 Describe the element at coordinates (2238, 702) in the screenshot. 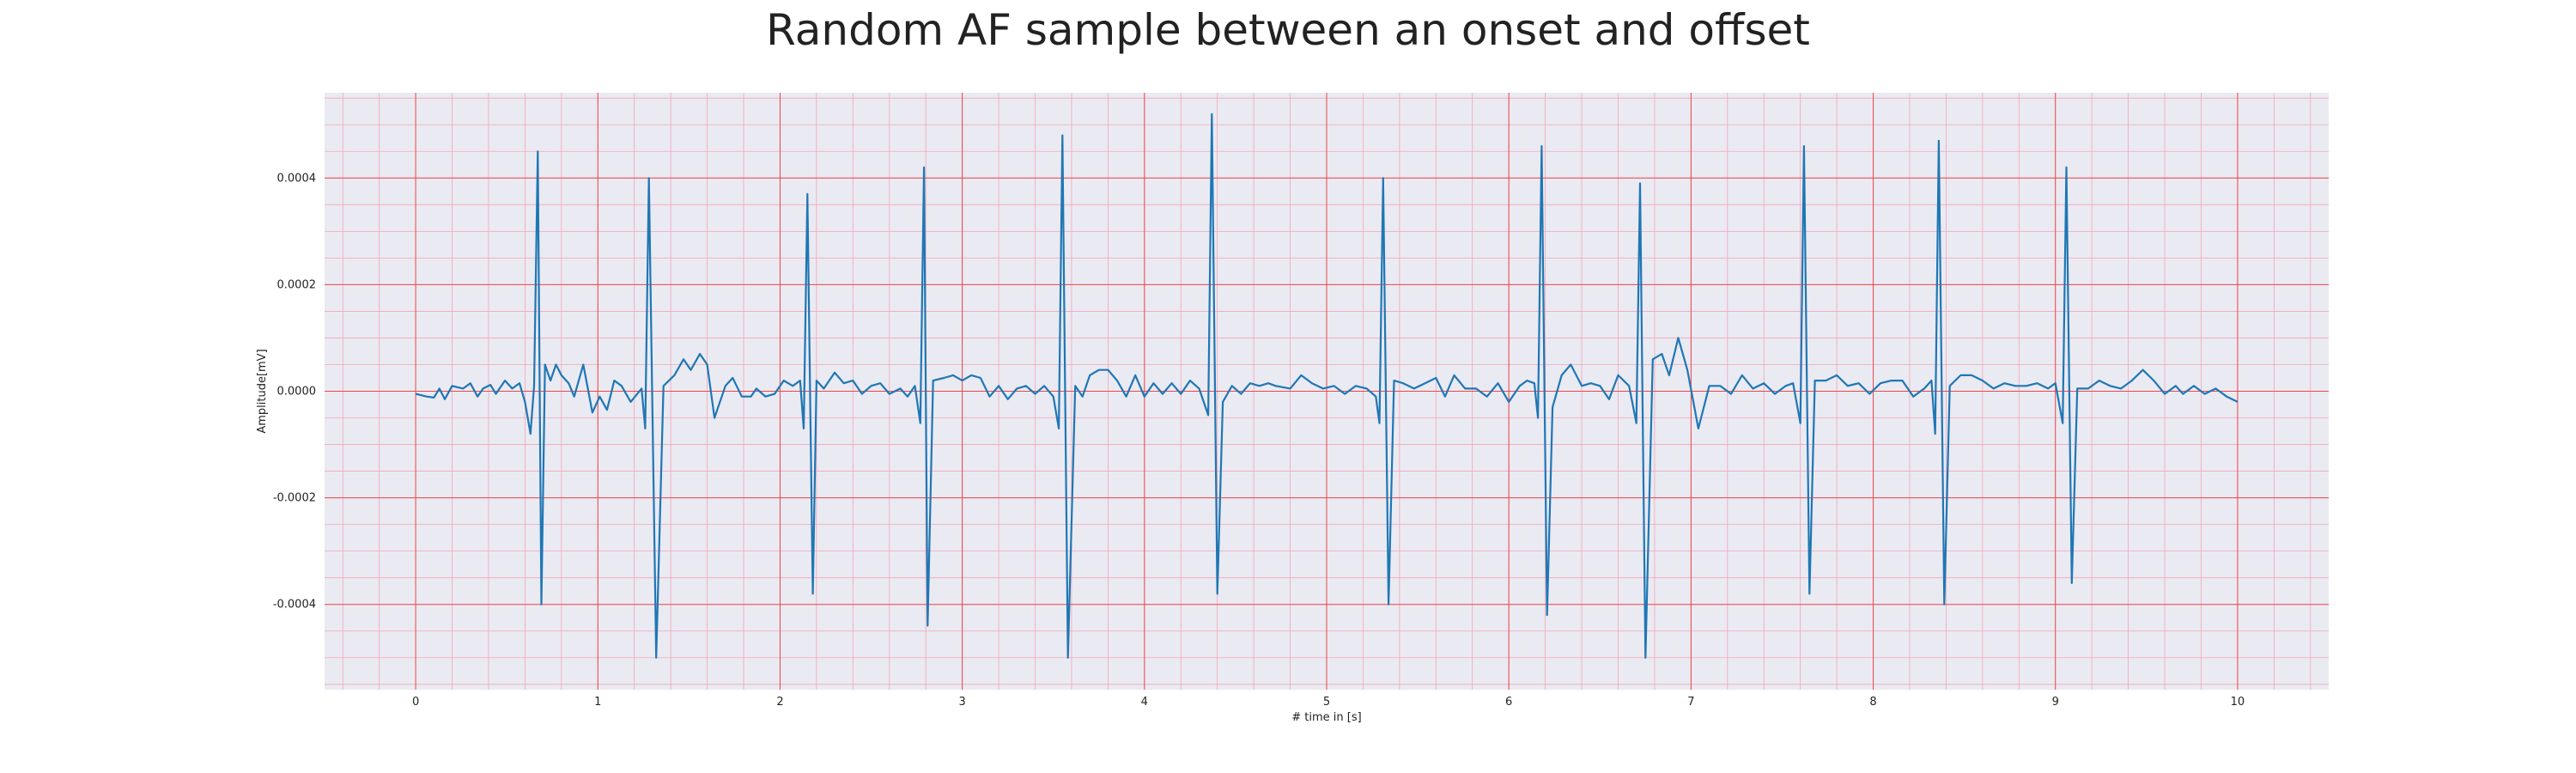

I see `x-tick-label: 10` at that location.